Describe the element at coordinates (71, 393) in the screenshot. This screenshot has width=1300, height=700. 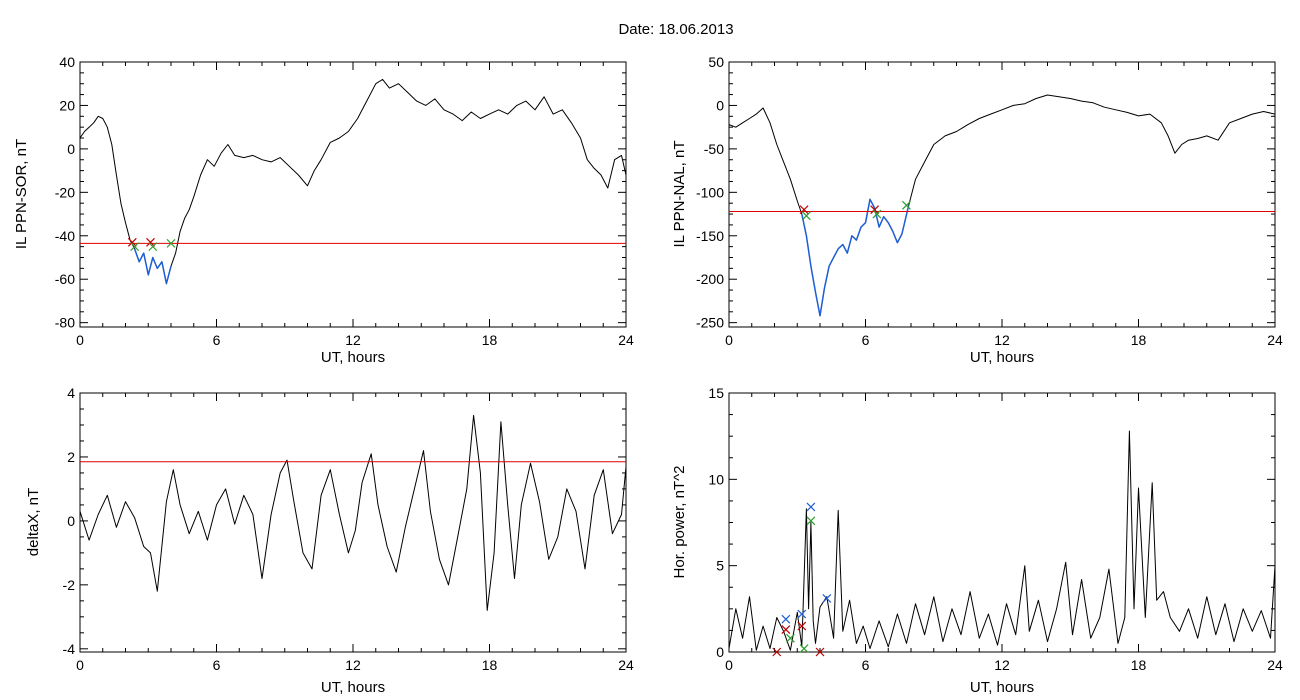
I see `y-tick-label: 4` at that location.